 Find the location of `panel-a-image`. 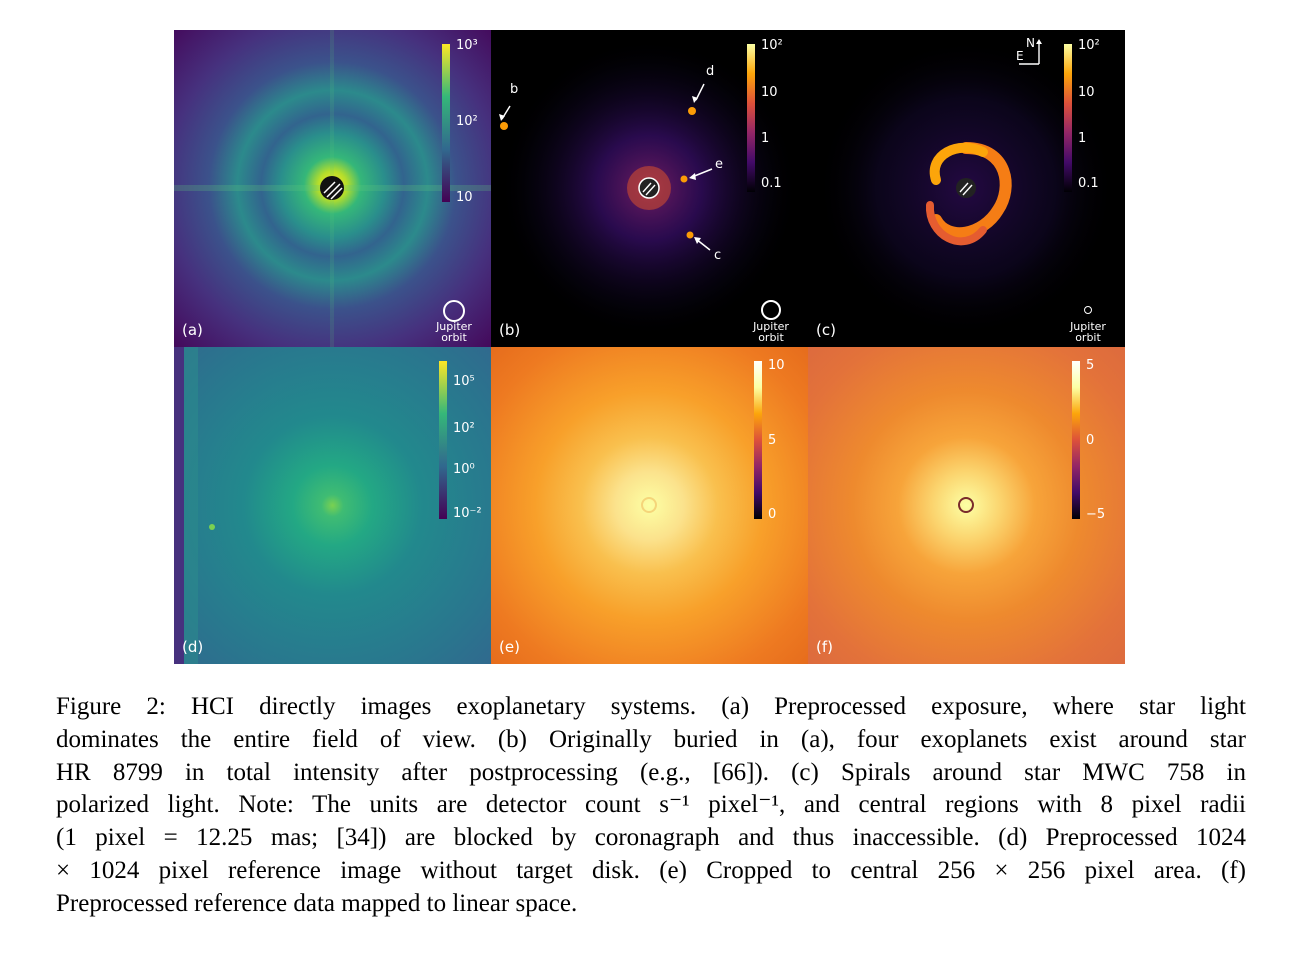

panel-a-image is located at coordinates (332, 188).